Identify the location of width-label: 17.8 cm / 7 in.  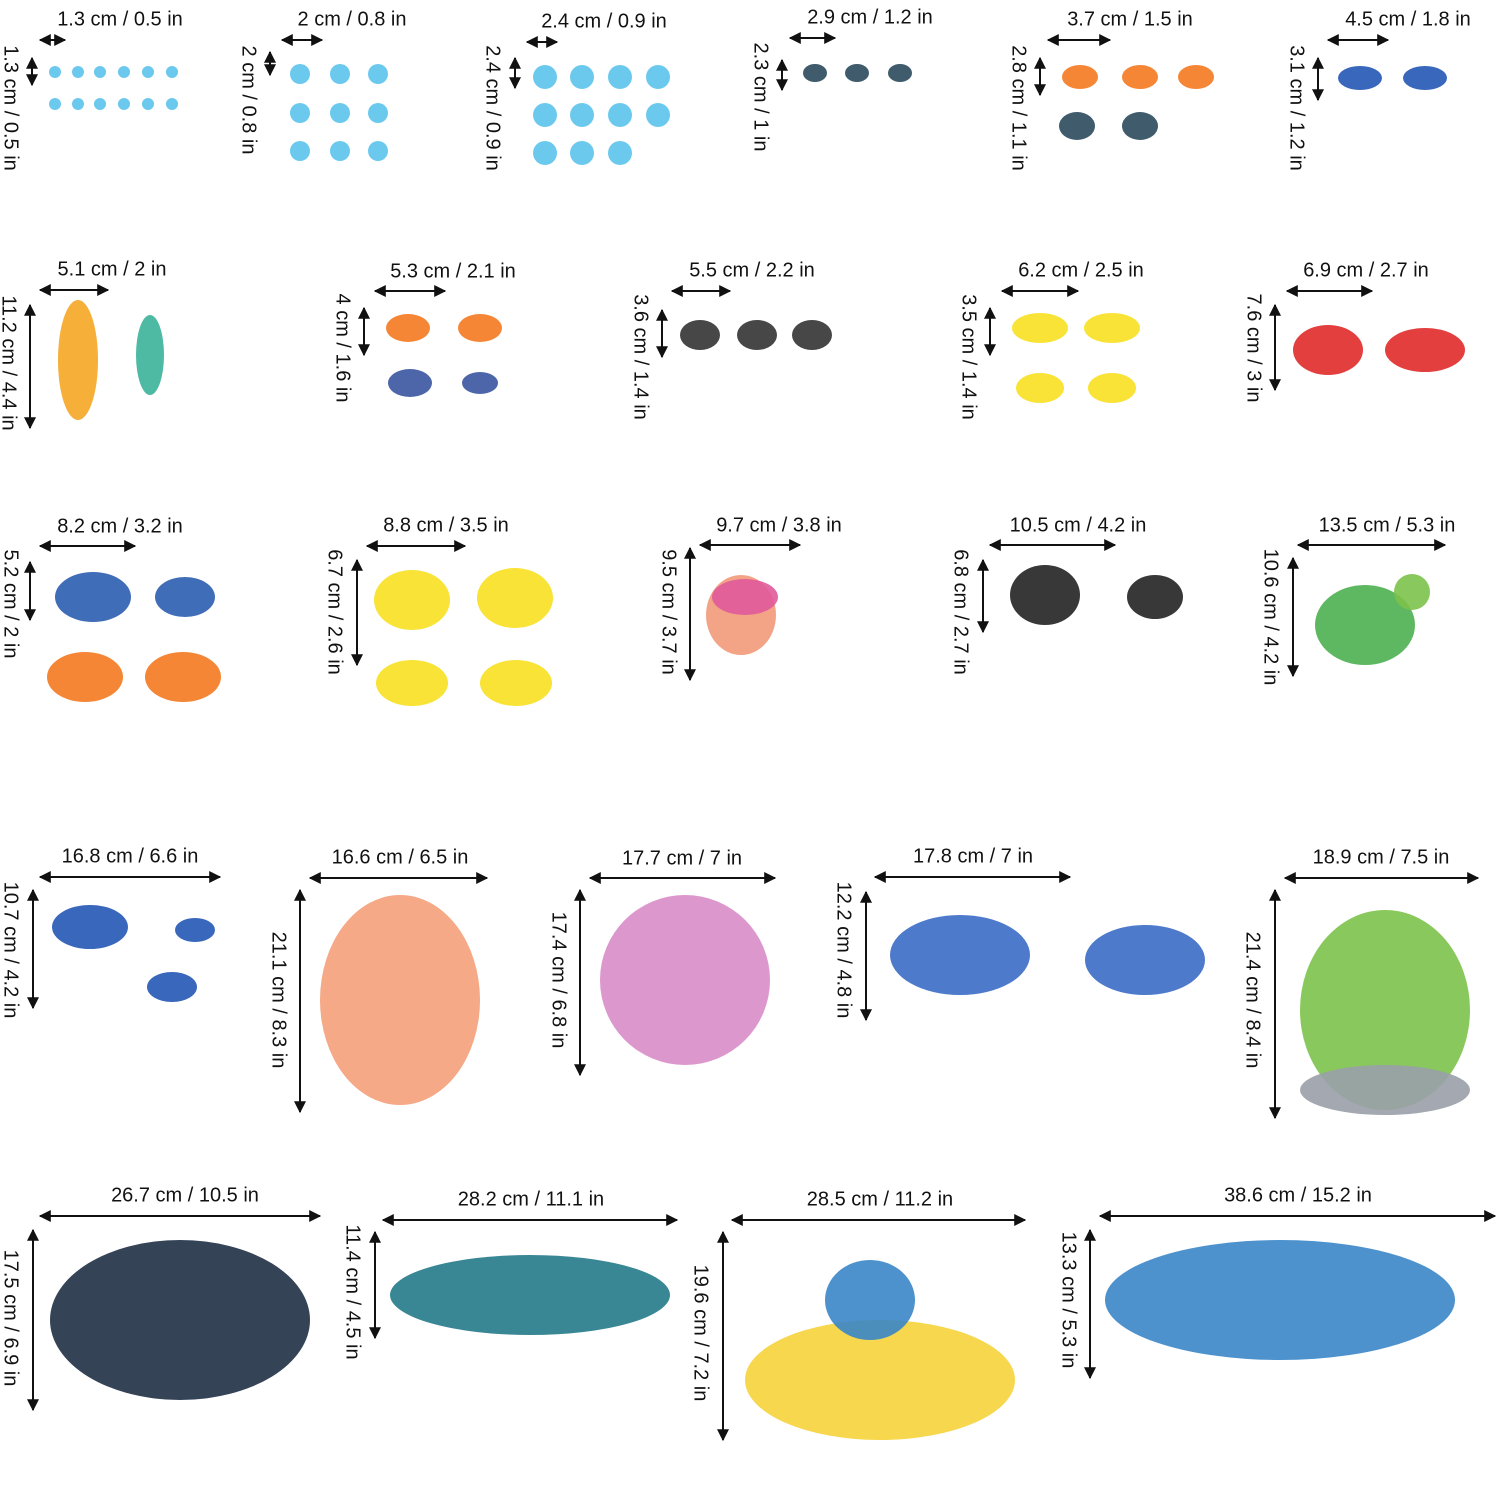
(973, 856).